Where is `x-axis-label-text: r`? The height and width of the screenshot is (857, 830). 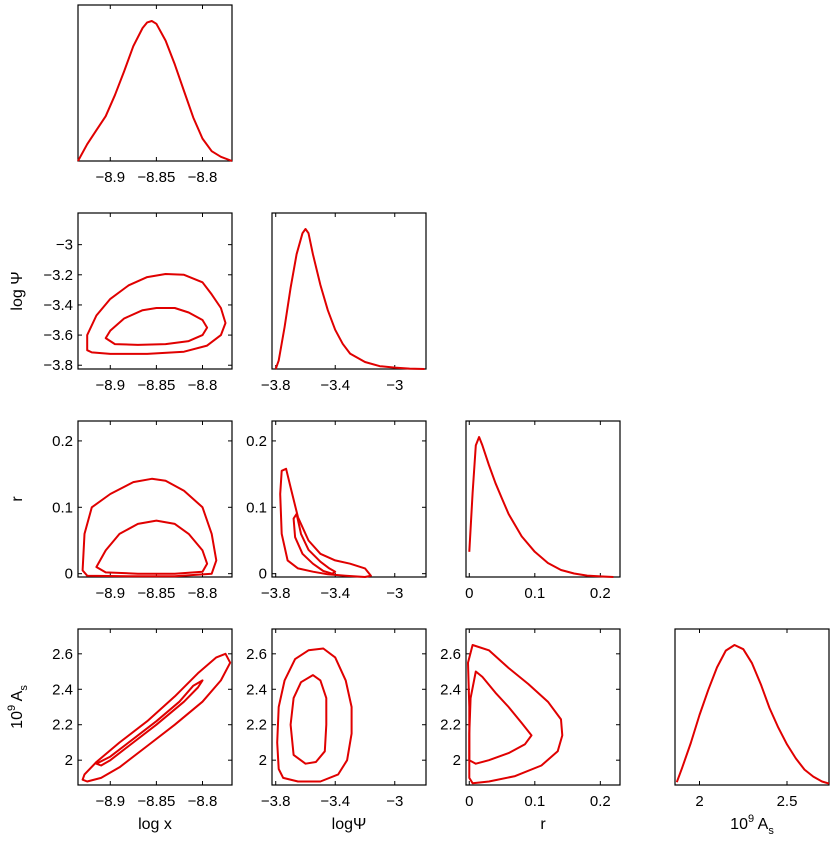 x-axis-label-text: r is located at coordinates (543, 824).